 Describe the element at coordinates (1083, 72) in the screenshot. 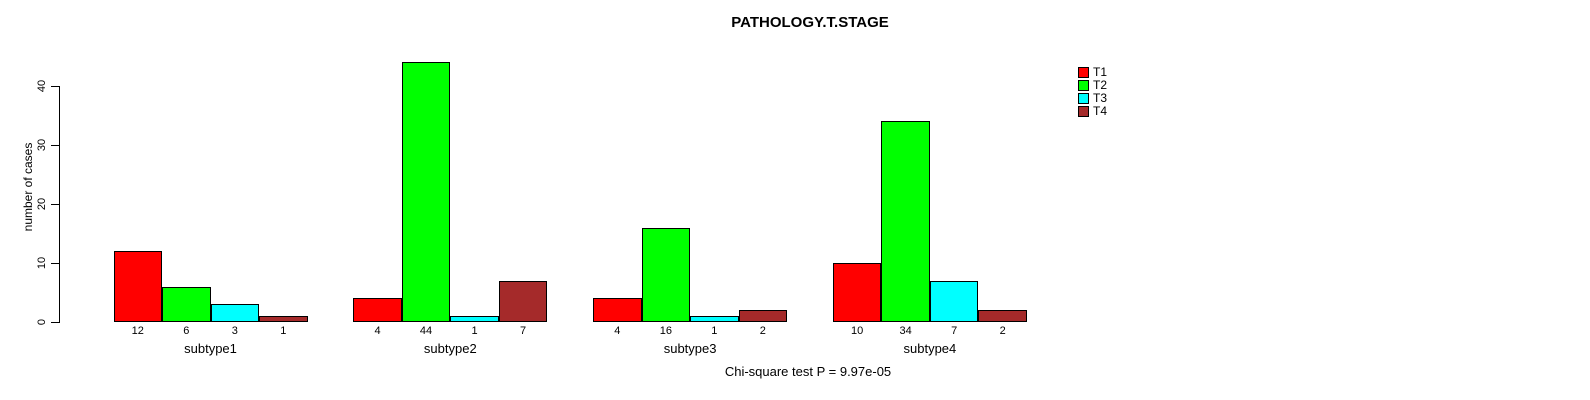

I see `legend-swatch-t1` at that location.